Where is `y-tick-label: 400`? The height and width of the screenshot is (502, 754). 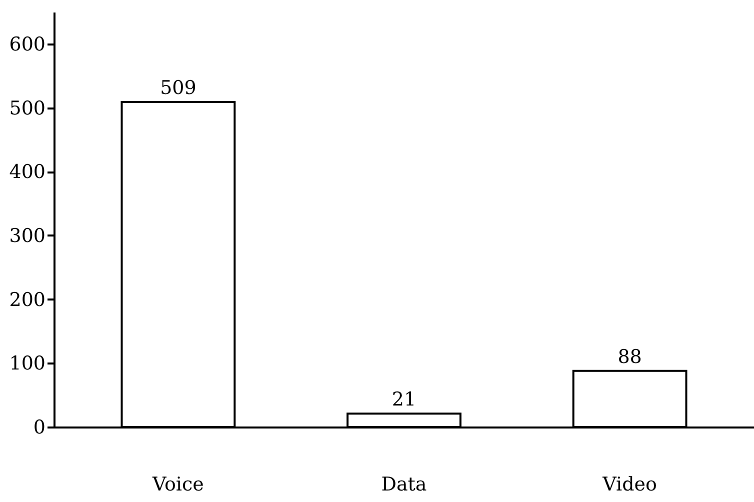 y-tick-label: 400 is located at coordinates (27, 172).